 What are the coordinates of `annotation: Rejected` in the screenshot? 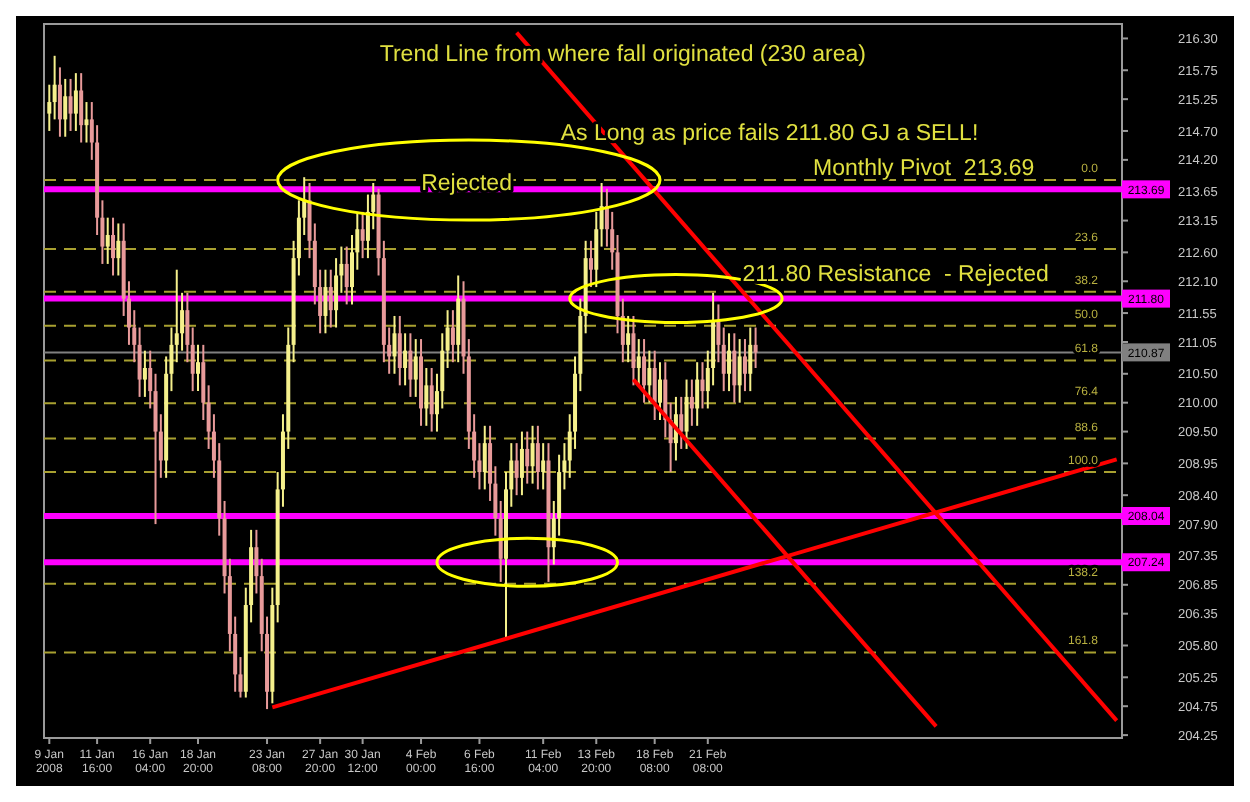 It's located at (466, 184).